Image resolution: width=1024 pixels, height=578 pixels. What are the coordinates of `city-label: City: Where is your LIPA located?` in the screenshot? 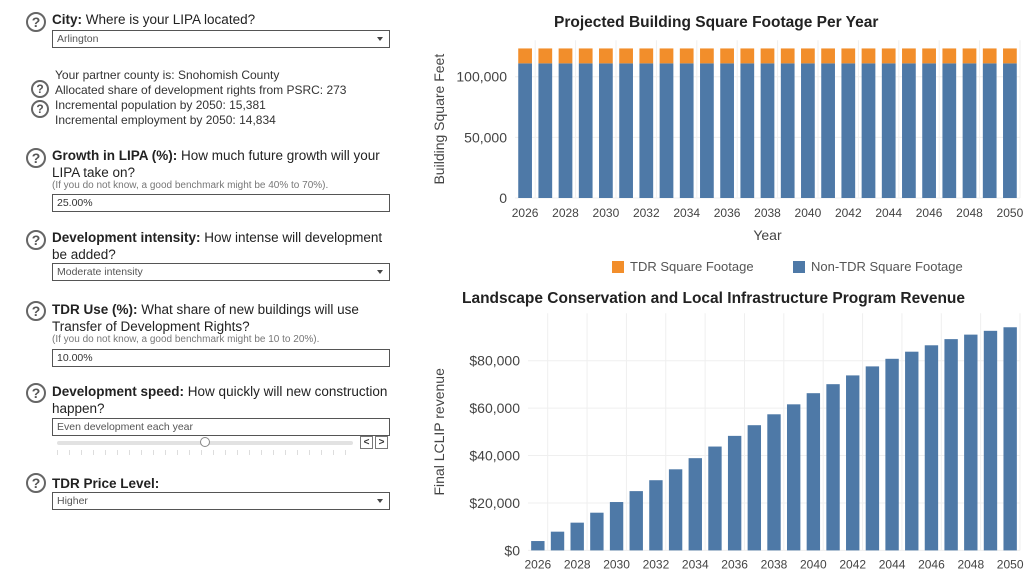 It's located at (222, 19).